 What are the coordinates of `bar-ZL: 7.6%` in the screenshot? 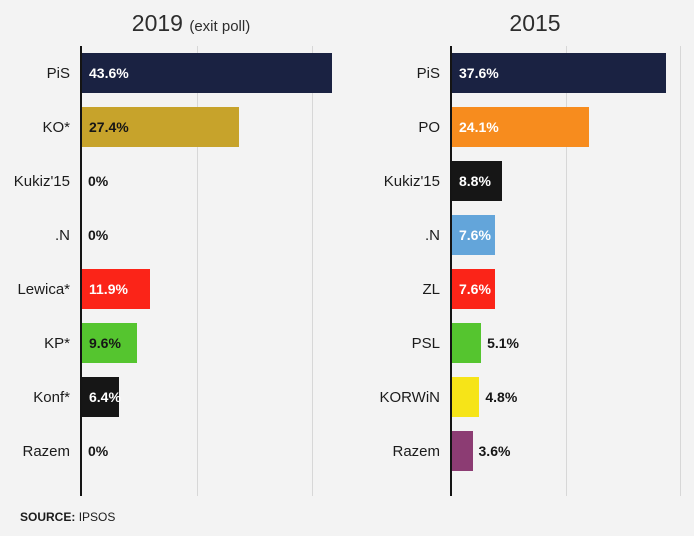 It's located at (474, 289).